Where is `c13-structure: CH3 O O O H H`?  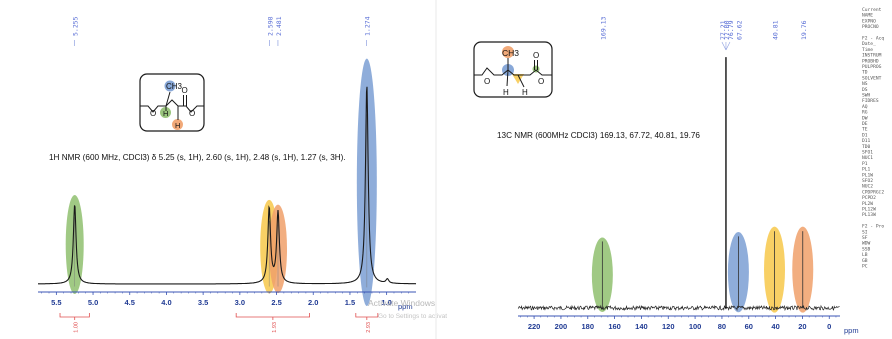
c13-structure: CH3 O O O H H is located at coordinates (513, 69).